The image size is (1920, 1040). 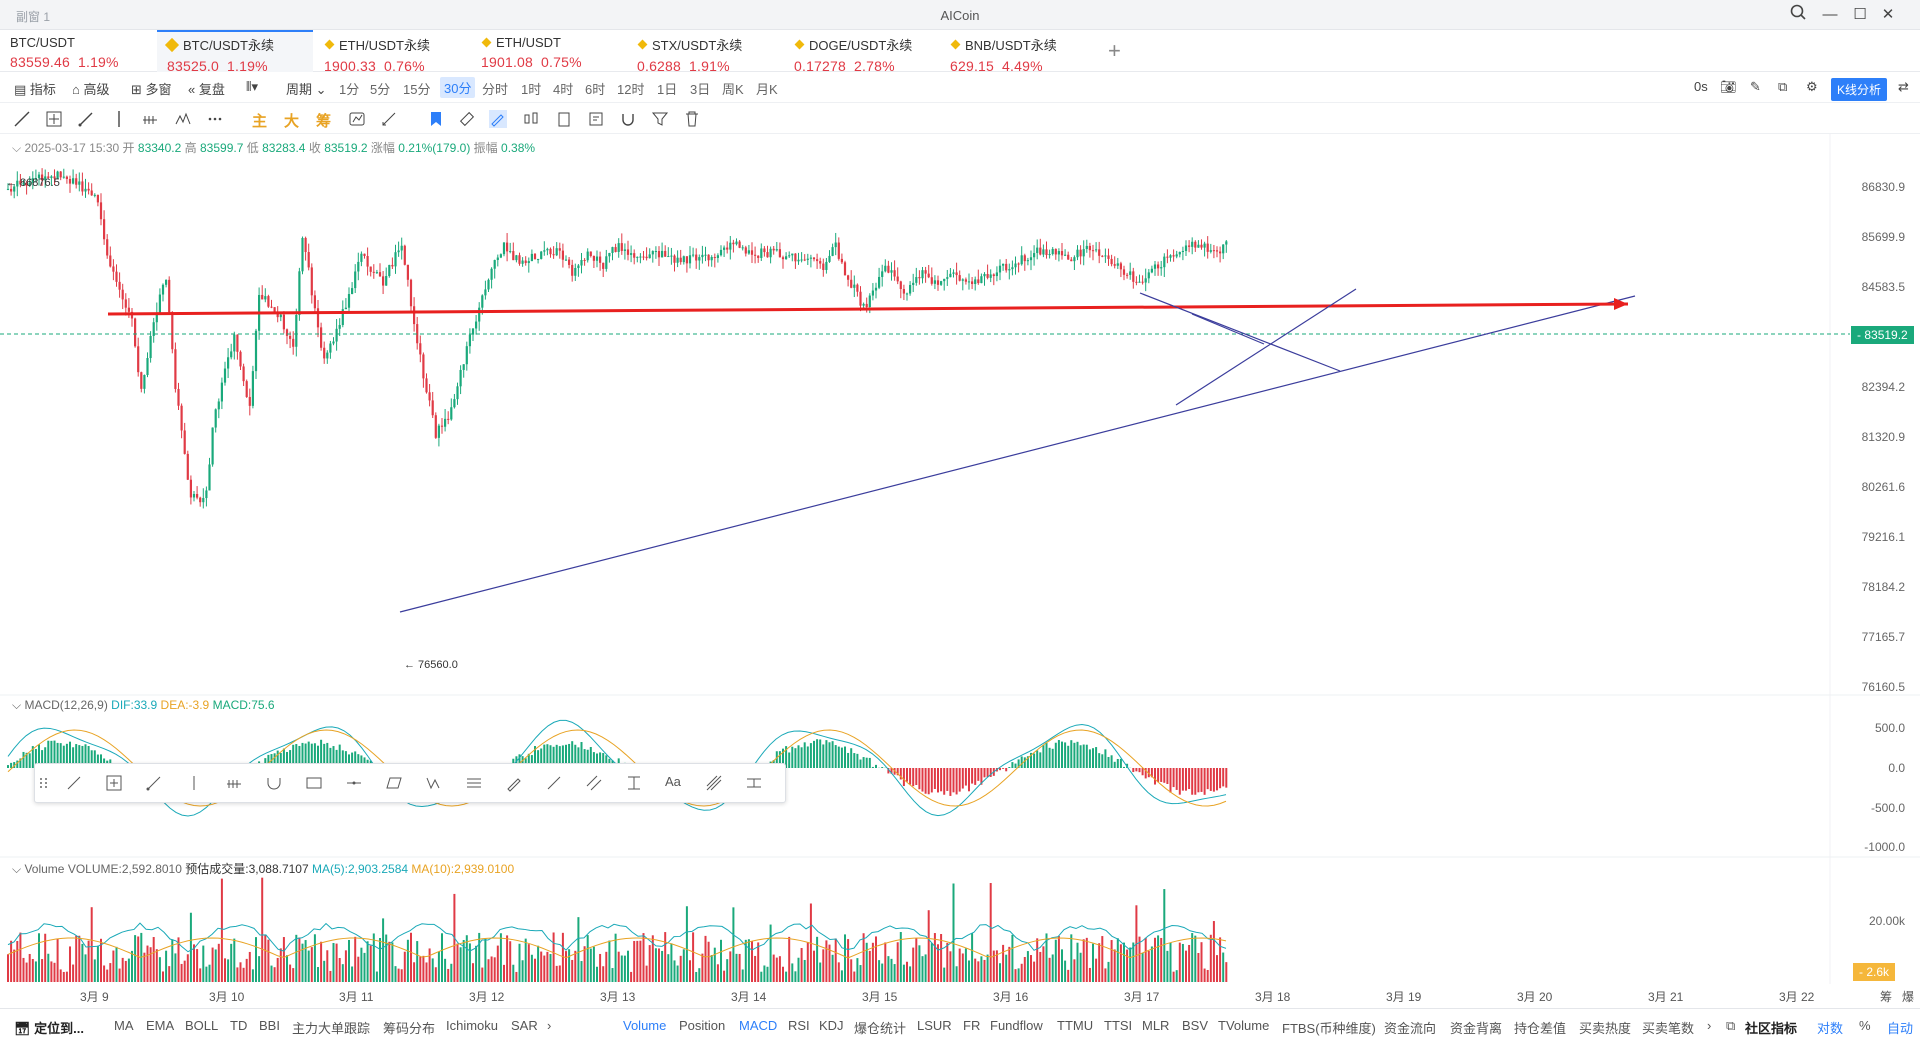 What do you see at coordinates (499, 120) in the screenshot?
I see `draw-mode-icon` at bounding box center [499, 120].